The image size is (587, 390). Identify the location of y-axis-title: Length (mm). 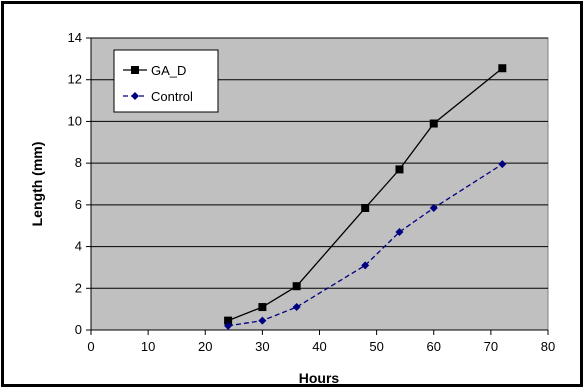
(37, 184).